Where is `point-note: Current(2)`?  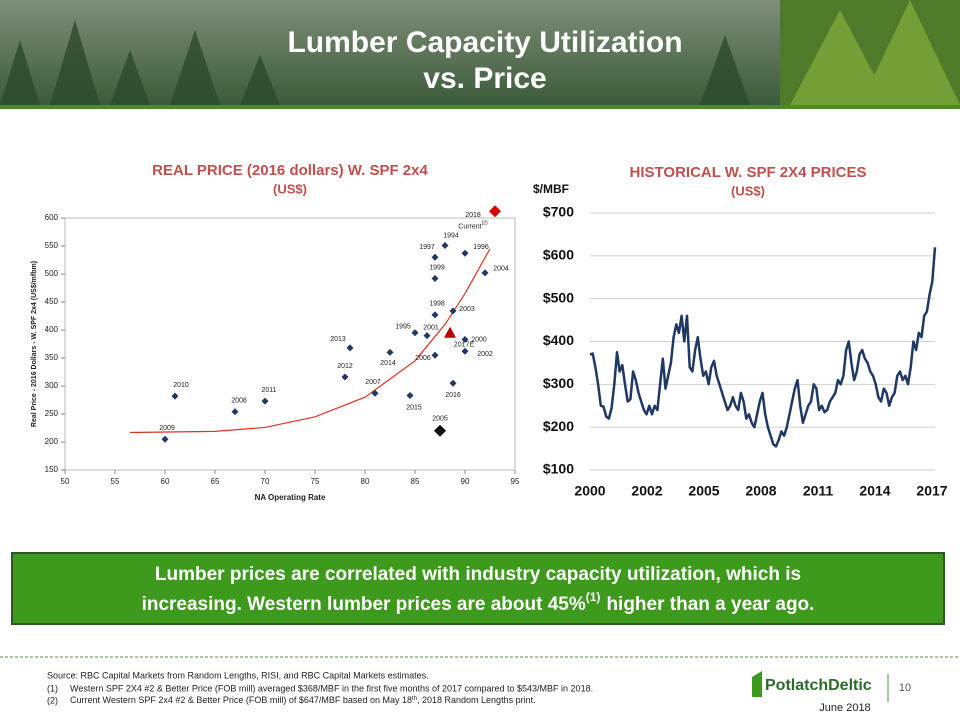 point-note: Current(2) is located at coordinates (473, 226).